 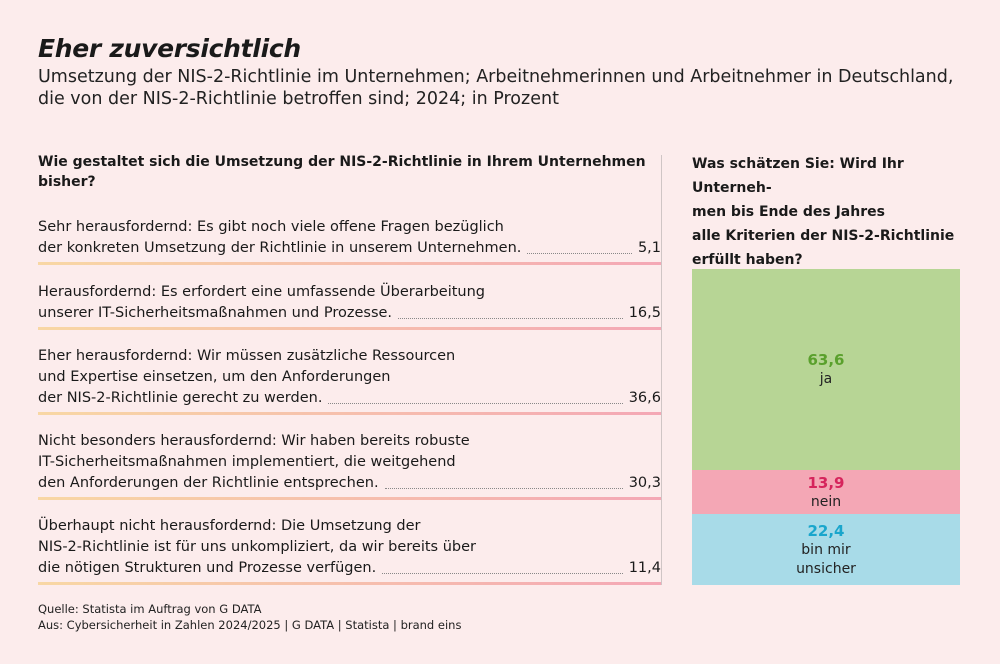 I want to click on stacked-bar-chart: 63,6 ja 13,9 nein 22,4 bin mir unsicher, so click(x=826, y=427).